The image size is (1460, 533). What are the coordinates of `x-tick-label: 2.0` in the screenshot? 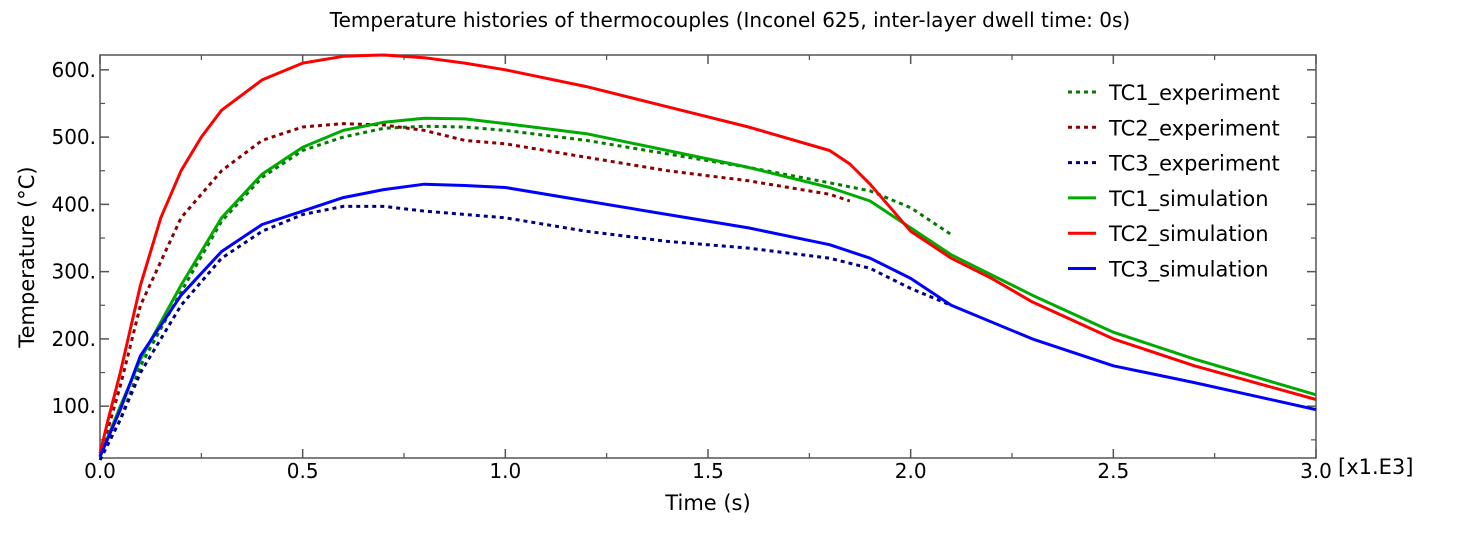 It's located at (911, 471).